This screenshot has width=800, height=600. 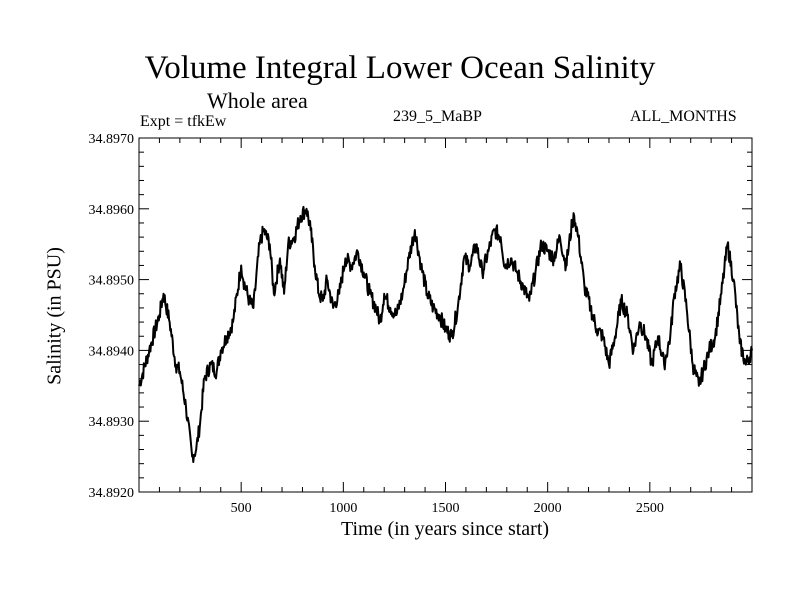 What do you see at coordinates (183, 121) in the screenshot?
I see `experiment-label: Expt = tfkEw` at bounding box center [183, 121].